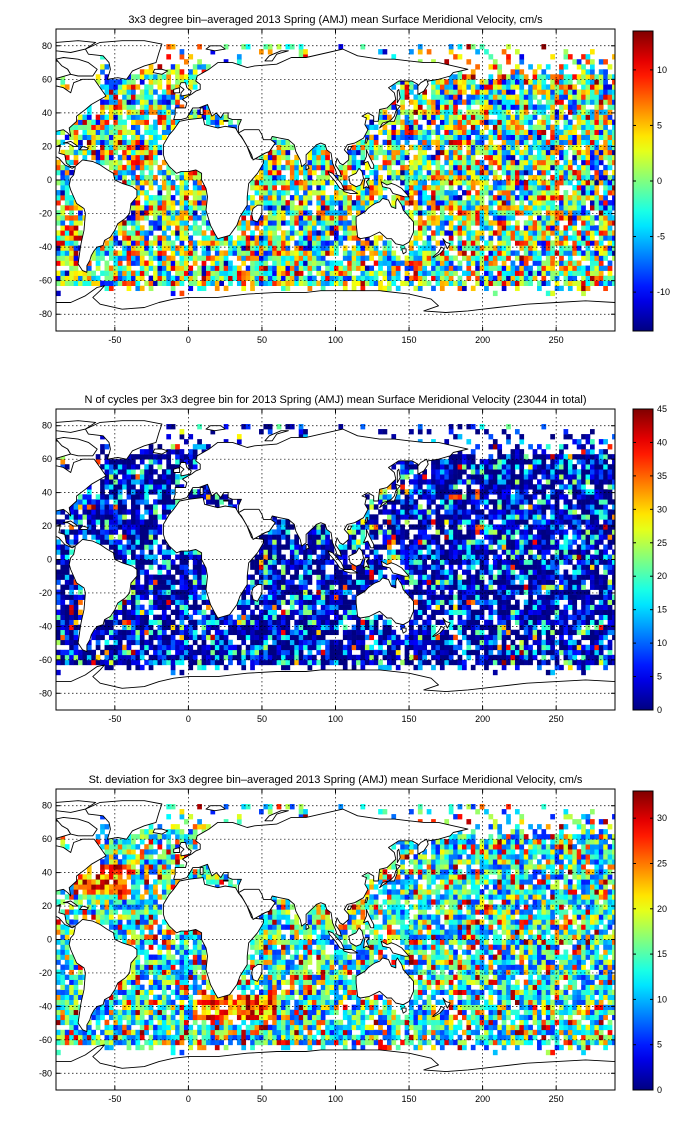 This screenshot has height=1140, width=696. What do you see at coordinates (659, 125) in the screenshot?
I see `colorbar-tick-label: 5` at bounding box center [659, 125].